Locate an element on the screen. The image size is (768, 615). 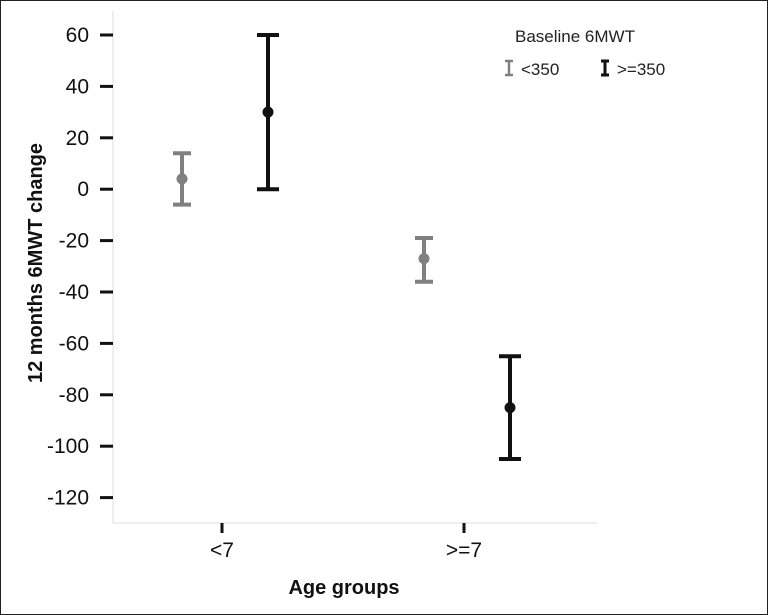
x-tick-label: <7 is located at coordinates (222, 550).